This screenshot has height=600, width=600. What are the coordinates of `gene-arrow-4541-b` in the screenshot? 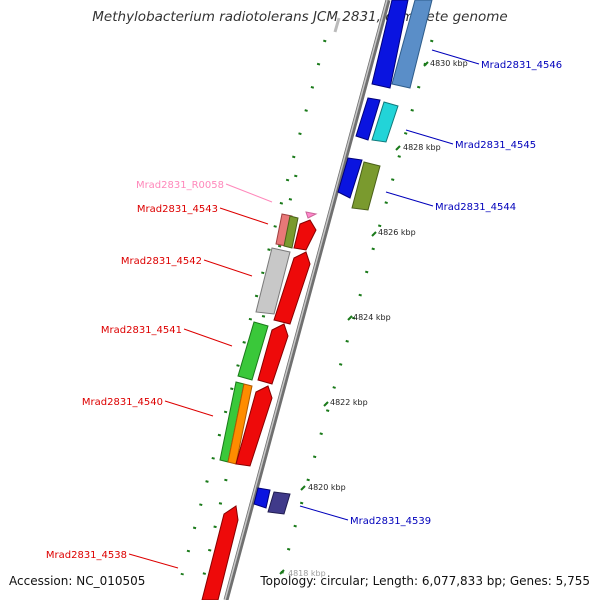 It's located at (273, 354).